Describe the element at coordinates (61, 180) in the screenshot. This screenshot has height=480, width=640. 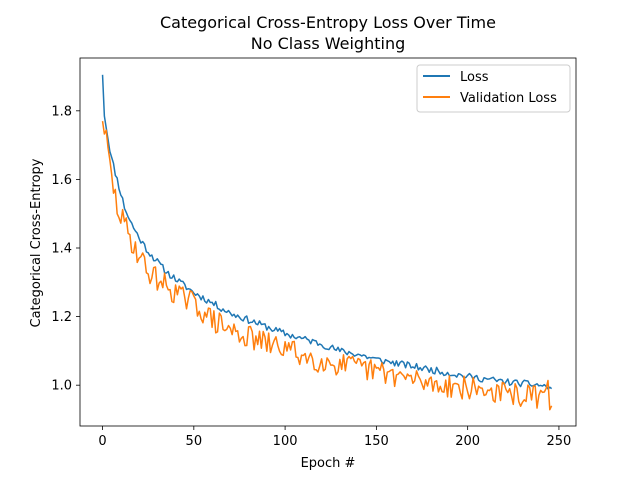
I see `y-tick-label: 1.6` at that location.